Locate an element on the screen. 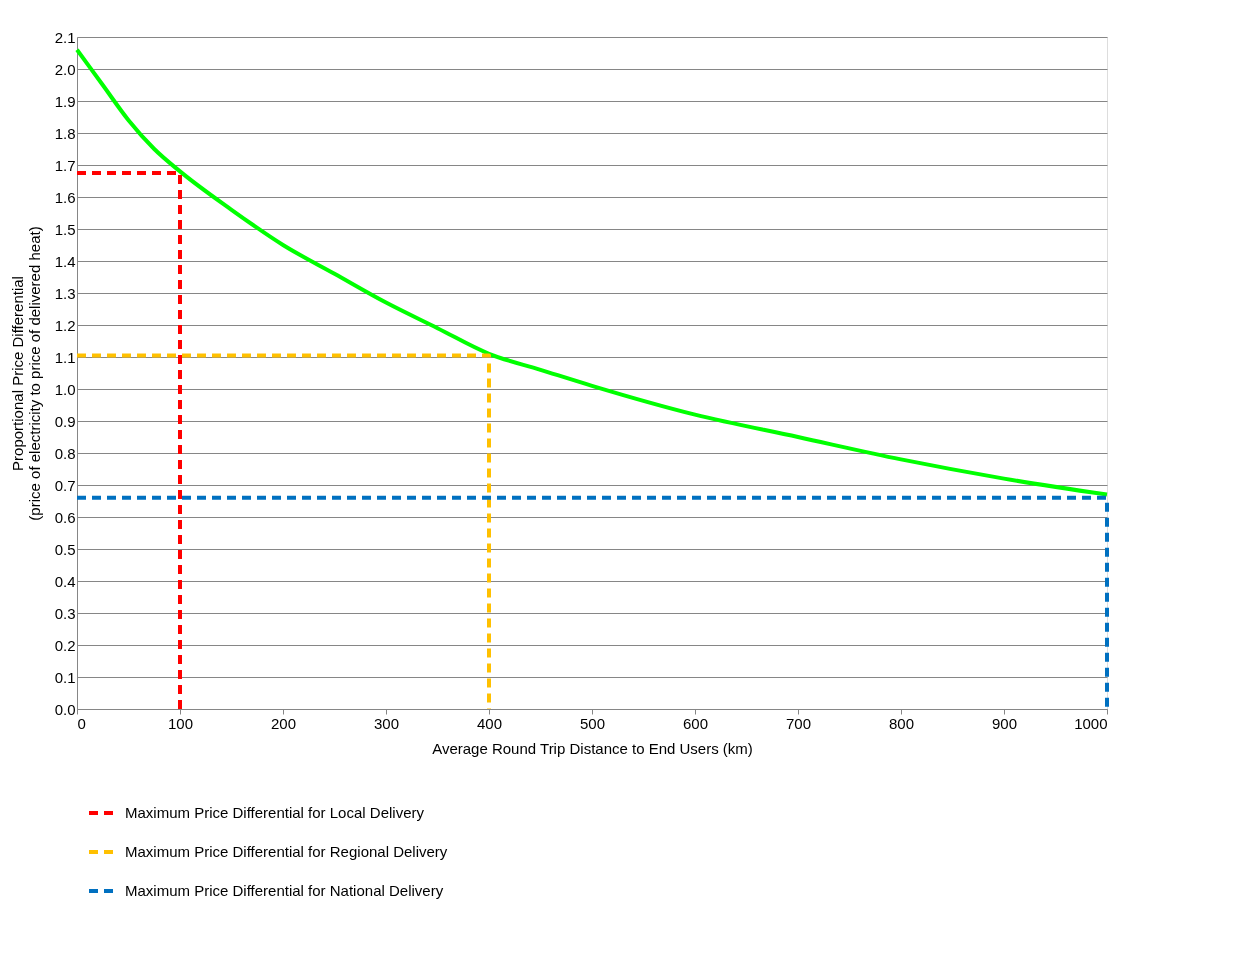 This screenshot has width=1256, height=963. x-tick-label: 1000 is located at coordinates (1091, 723).